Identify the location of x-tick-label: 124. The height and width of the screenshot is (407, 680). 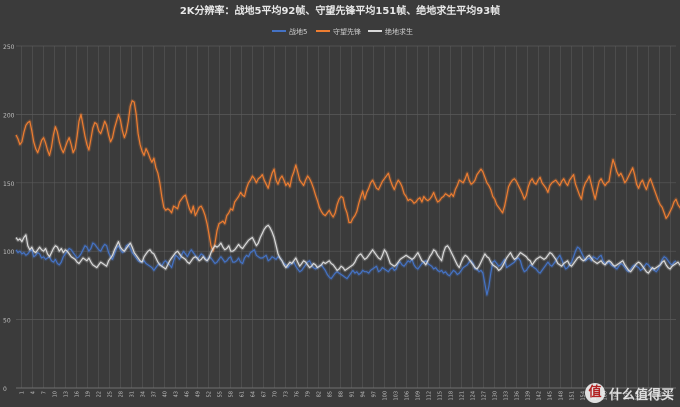
(474, 396).